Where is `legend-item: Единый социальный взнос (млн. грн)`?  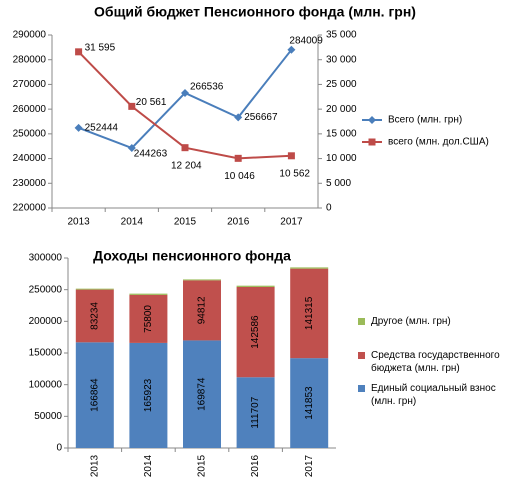
legend-item: Единый социальный взнос (млн. грн) is located at coordinates (432, 395).